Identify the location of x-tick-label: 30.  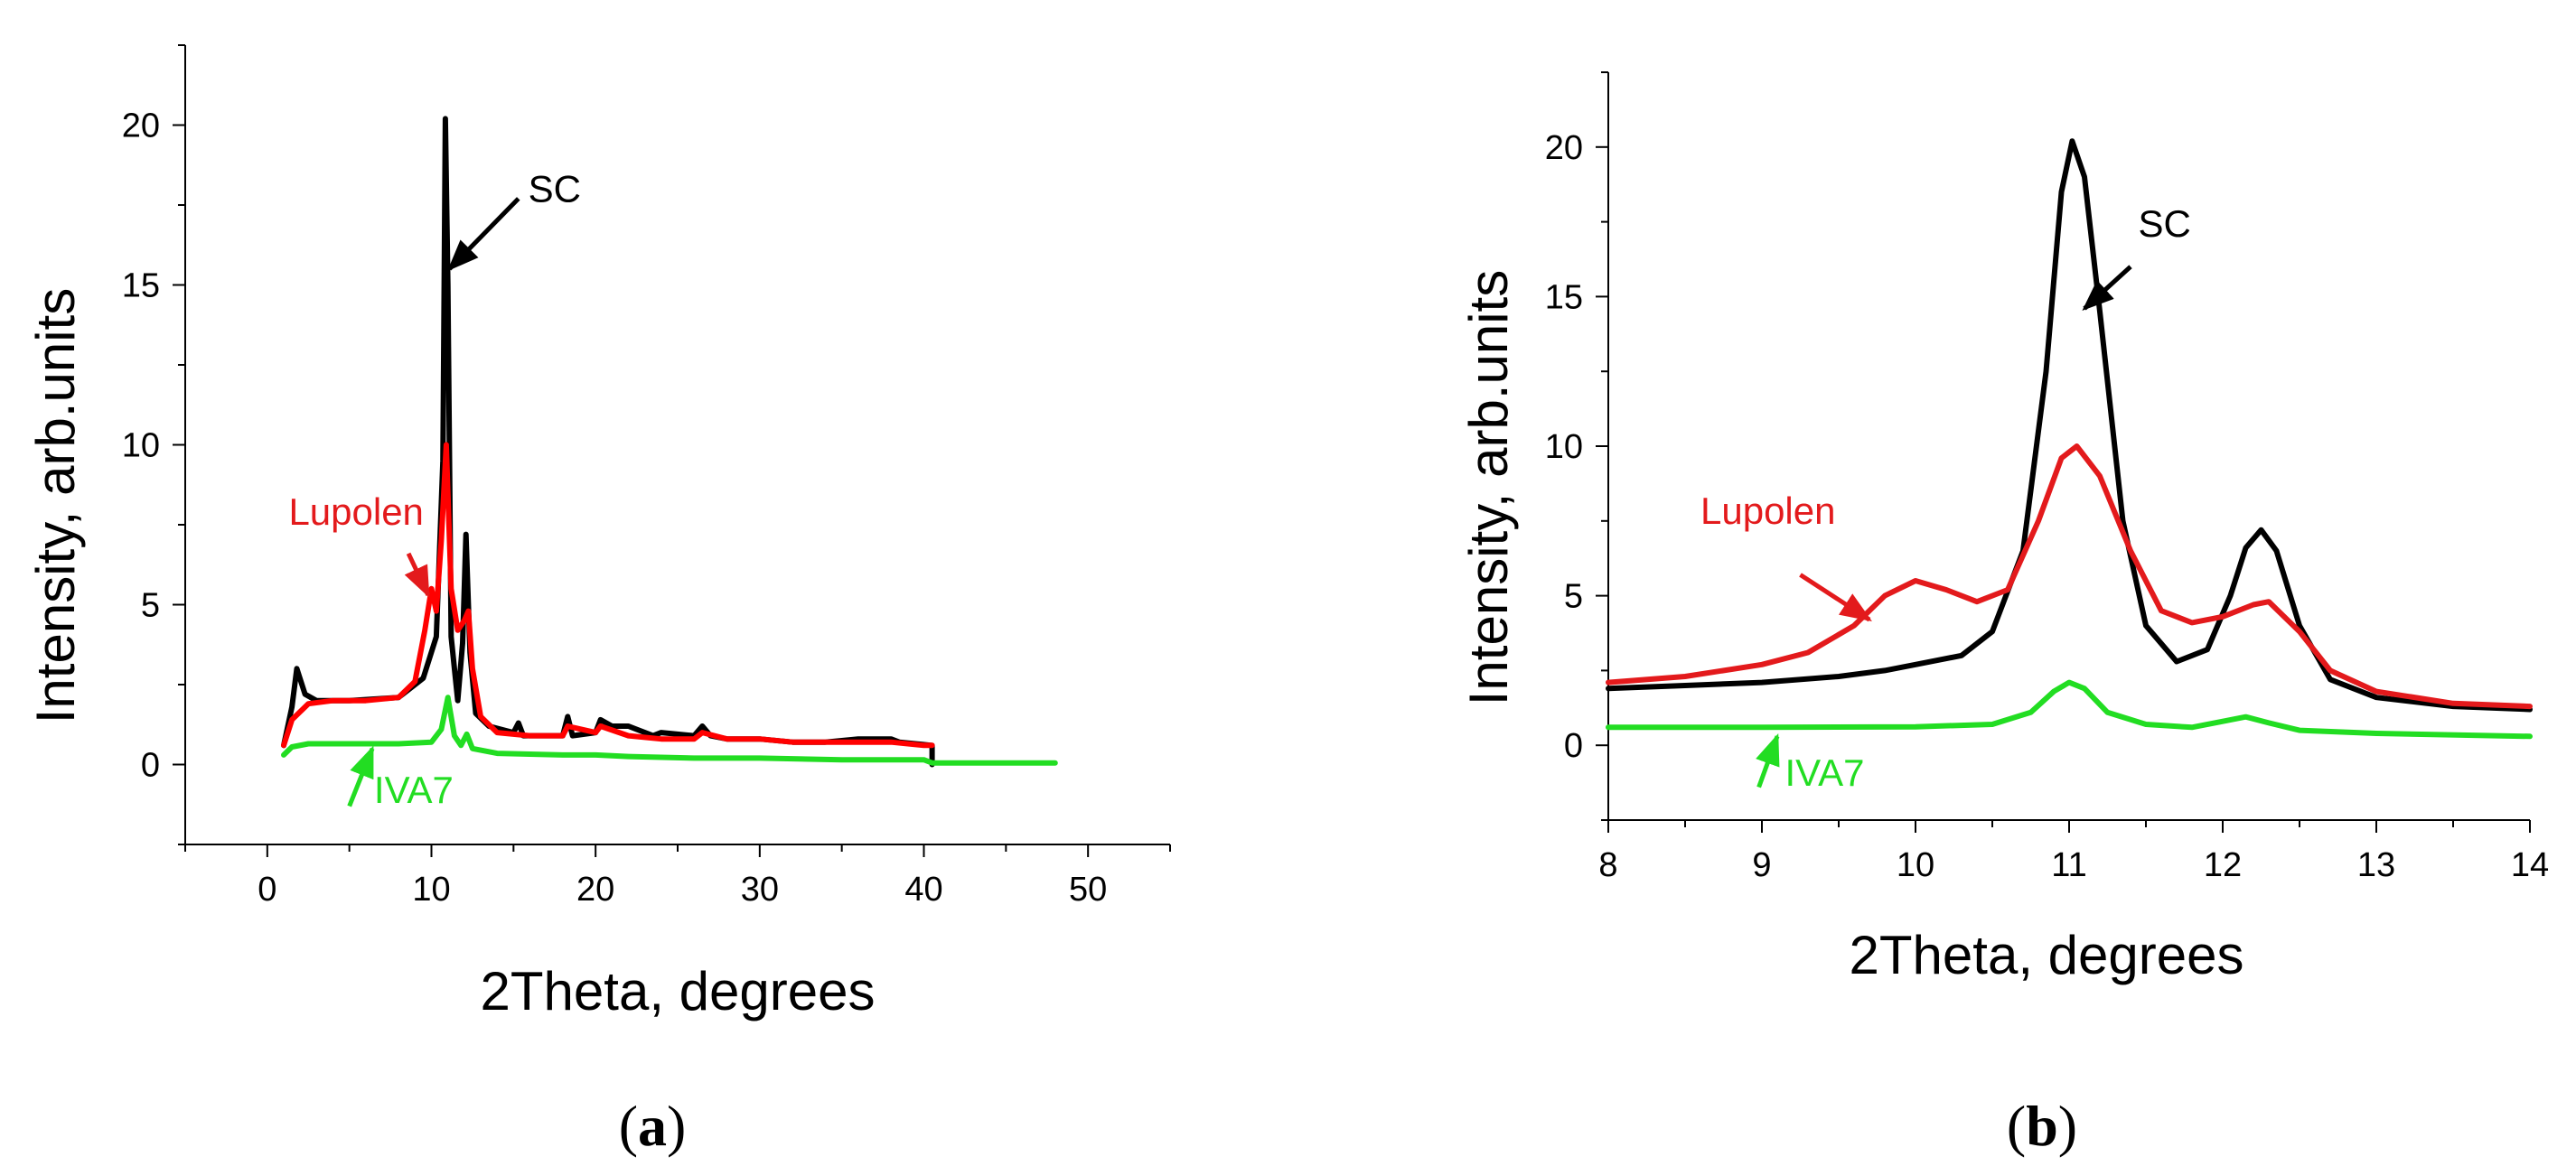
(760, 890).